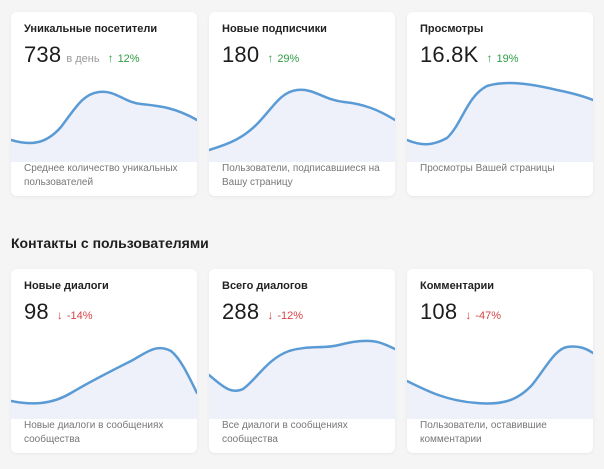 Image resolution: width=604 pixels, height=469 pixels. I want to click on trend-badge: ↓ -12%, so click(285, 315).